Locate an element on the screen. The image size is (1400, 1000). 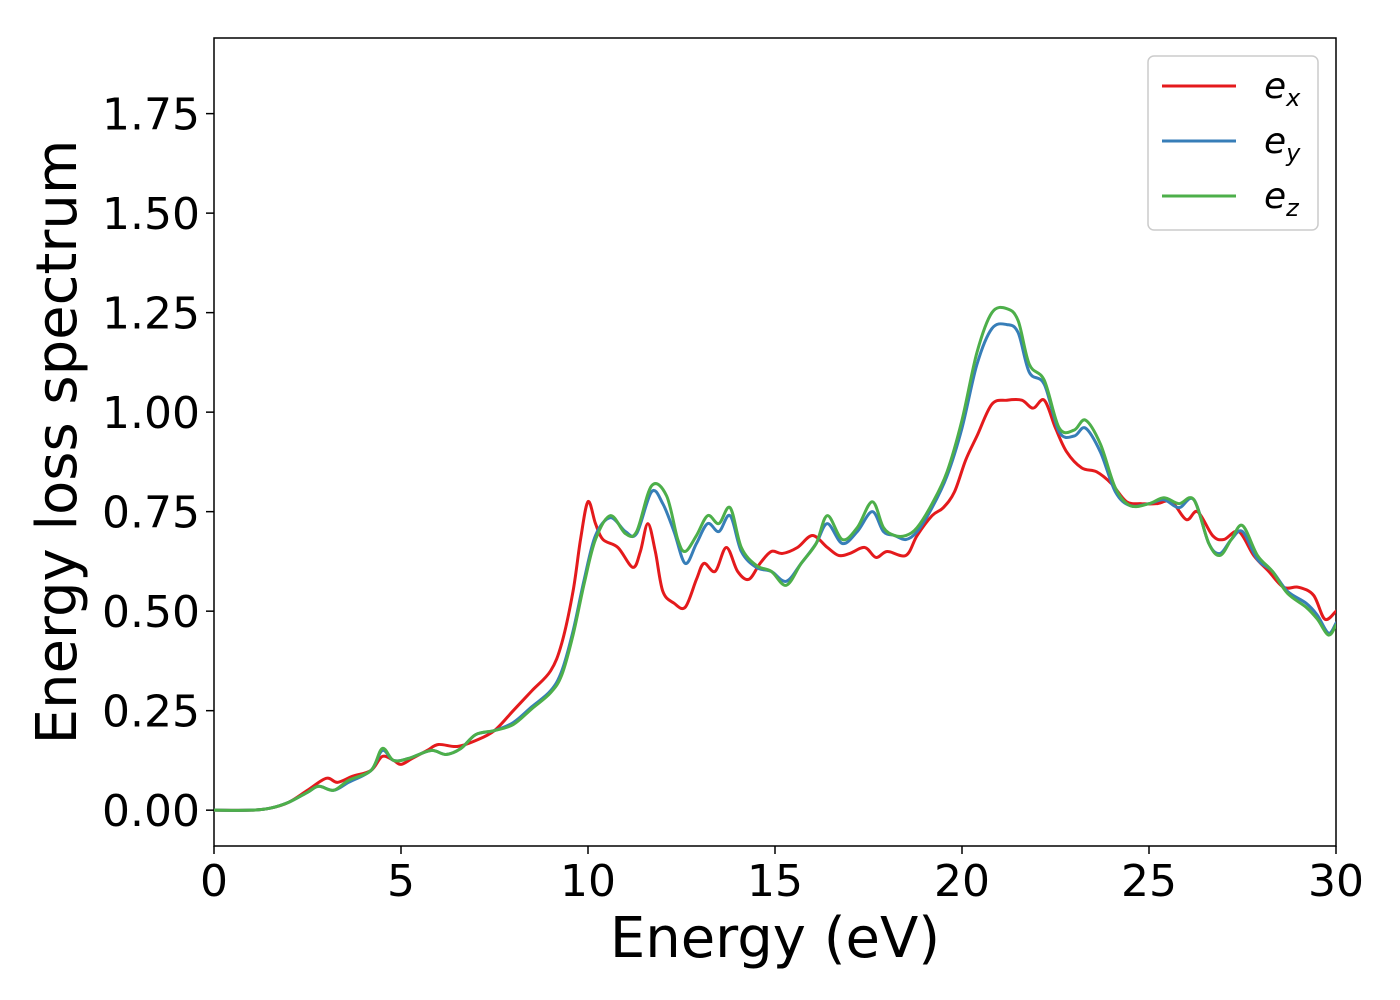
y-tick-label: 1.75 is located at coordinates (151, 115).